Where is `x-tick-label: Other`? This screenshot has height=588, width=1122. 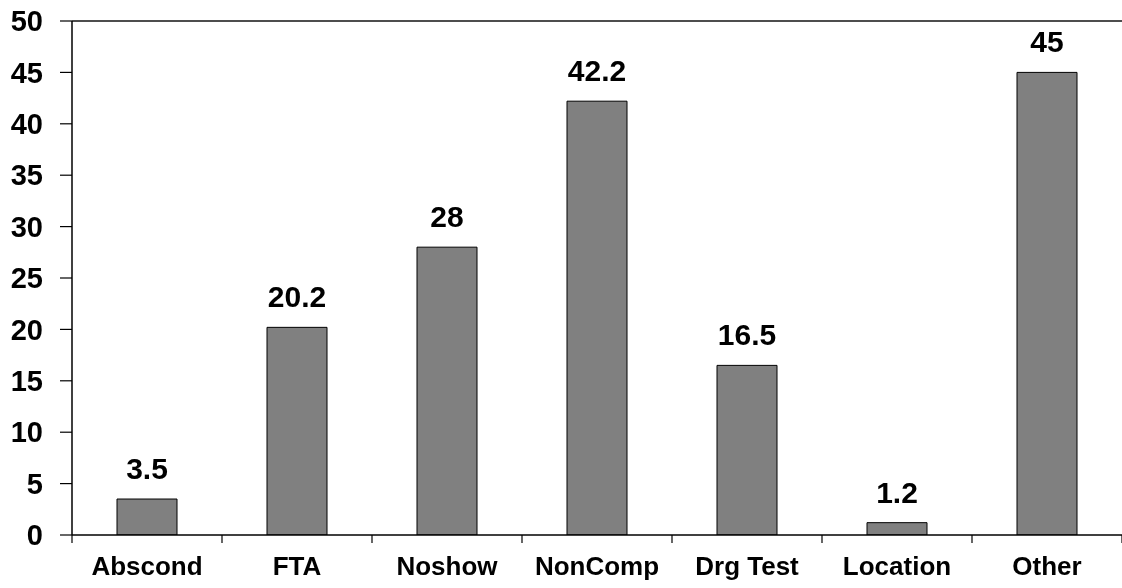 x-tick-label: Other is located at coordinates (1047, 566).